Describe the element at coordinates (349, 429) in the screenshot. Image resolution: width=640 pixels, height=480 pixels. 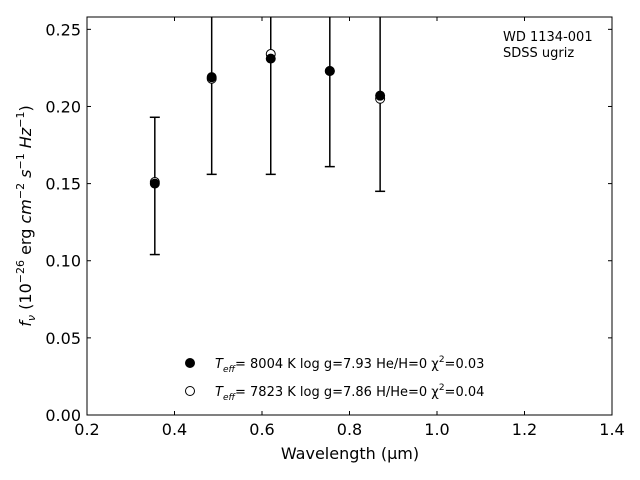
I see `x-tick-label: 0.8` at that location.